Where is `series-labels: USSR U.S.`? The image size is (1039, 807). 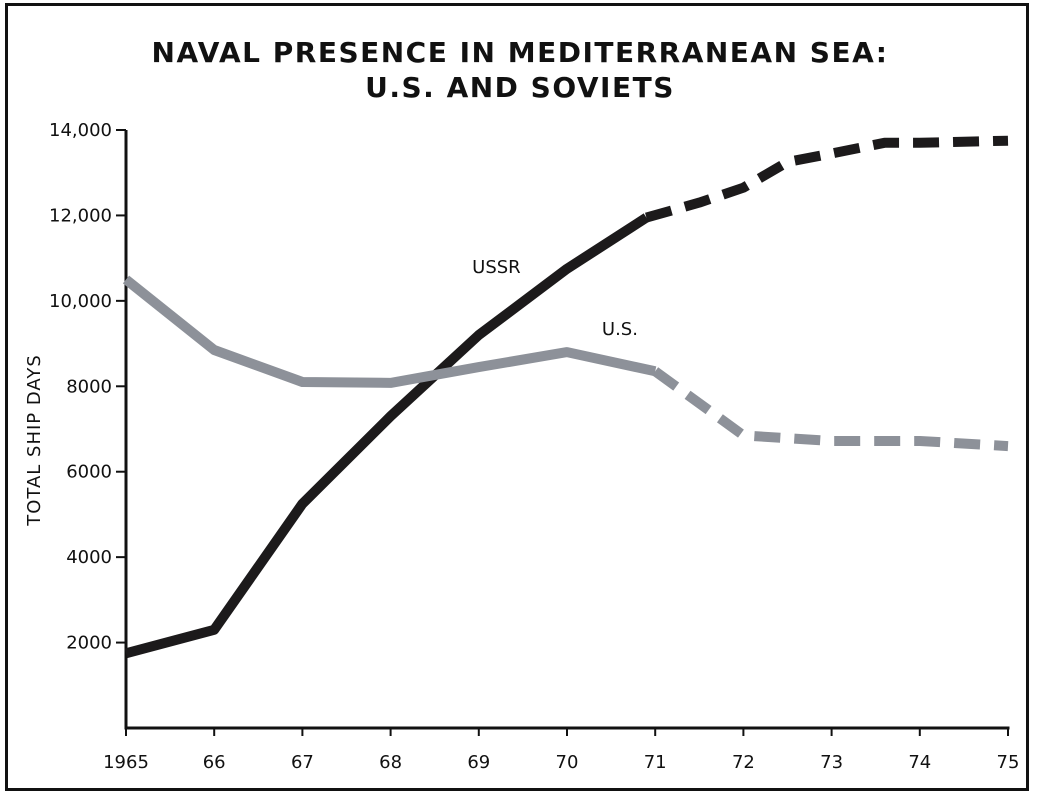
series-labels: USSR U.S. is located at coordinates (555, 298).